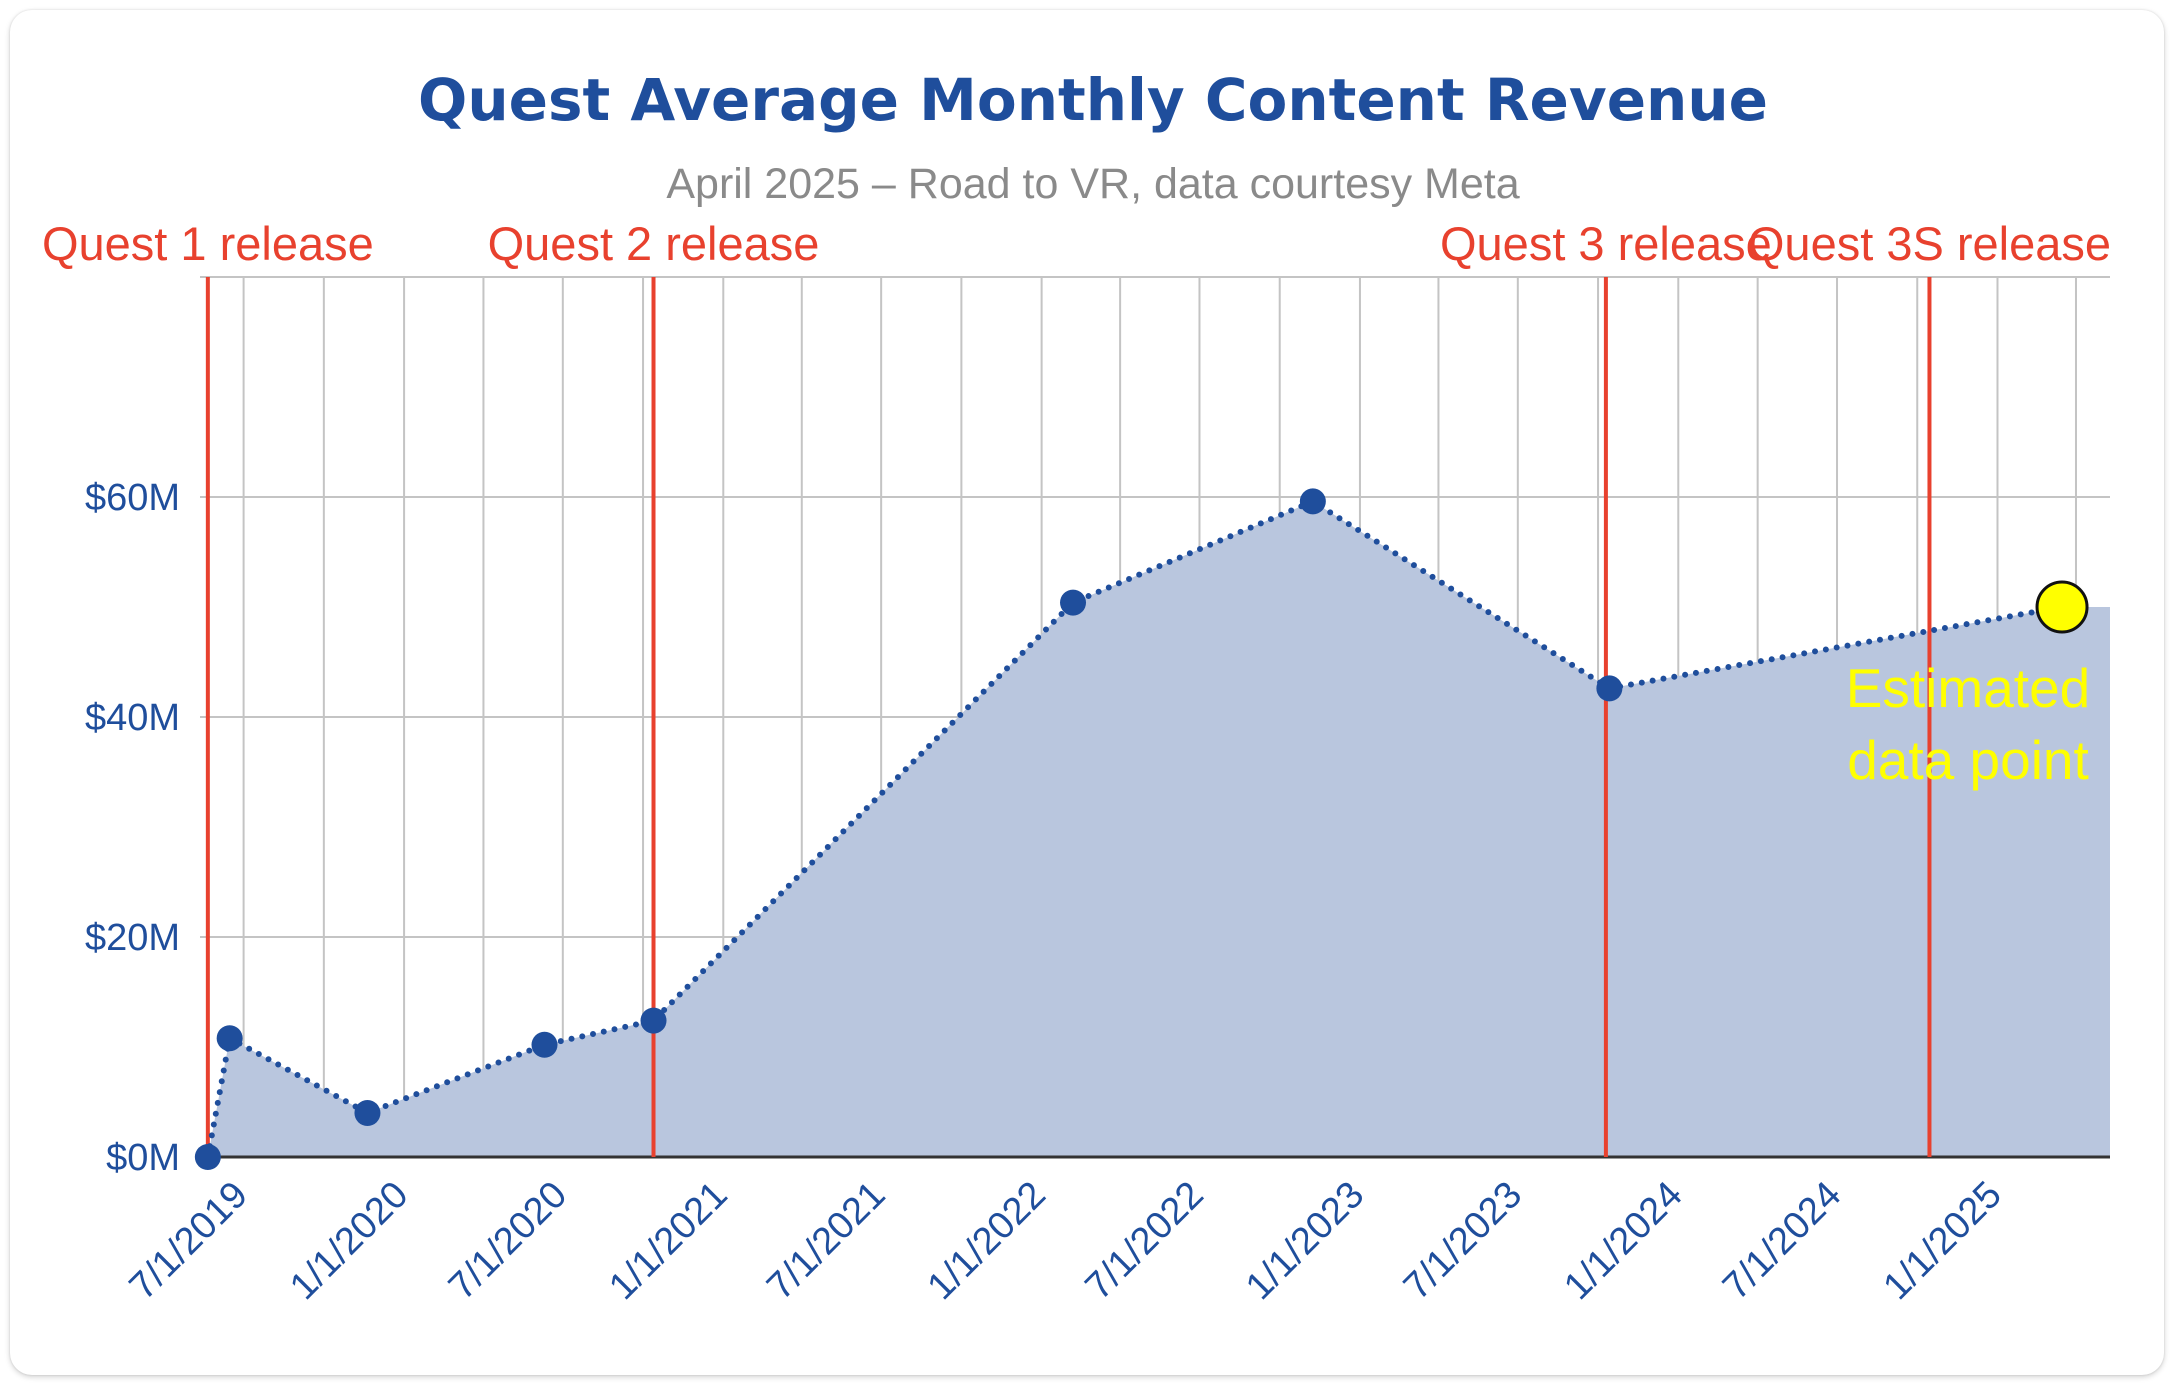 The height and width of the screenshot is (1394, 2180). What do you see at coordinates (1093, 100) in the screenshot?
I see `chart-title: Quest Average Monthly Content Revenue` at bounding box center [1093, 100].